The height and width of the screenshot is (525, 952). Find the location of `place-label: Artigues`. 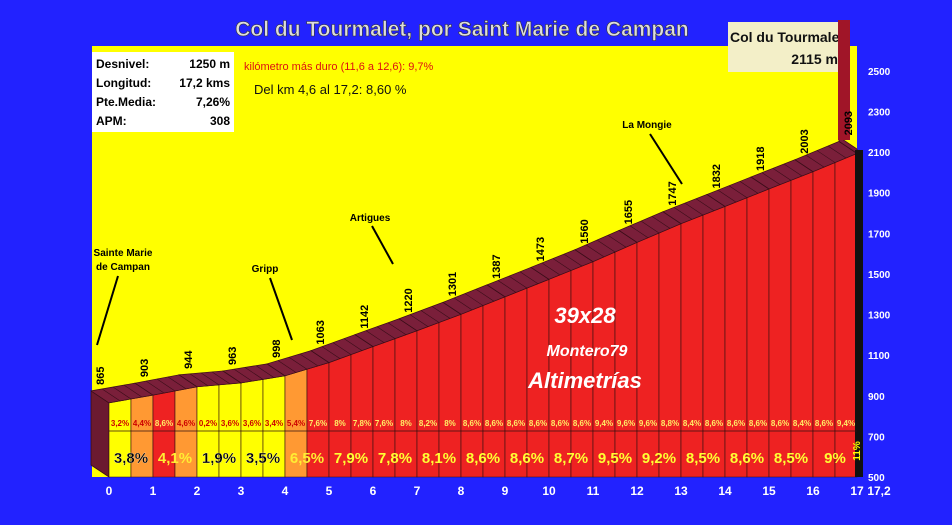

place-label: Artigues is located at coordinates (370, 218).